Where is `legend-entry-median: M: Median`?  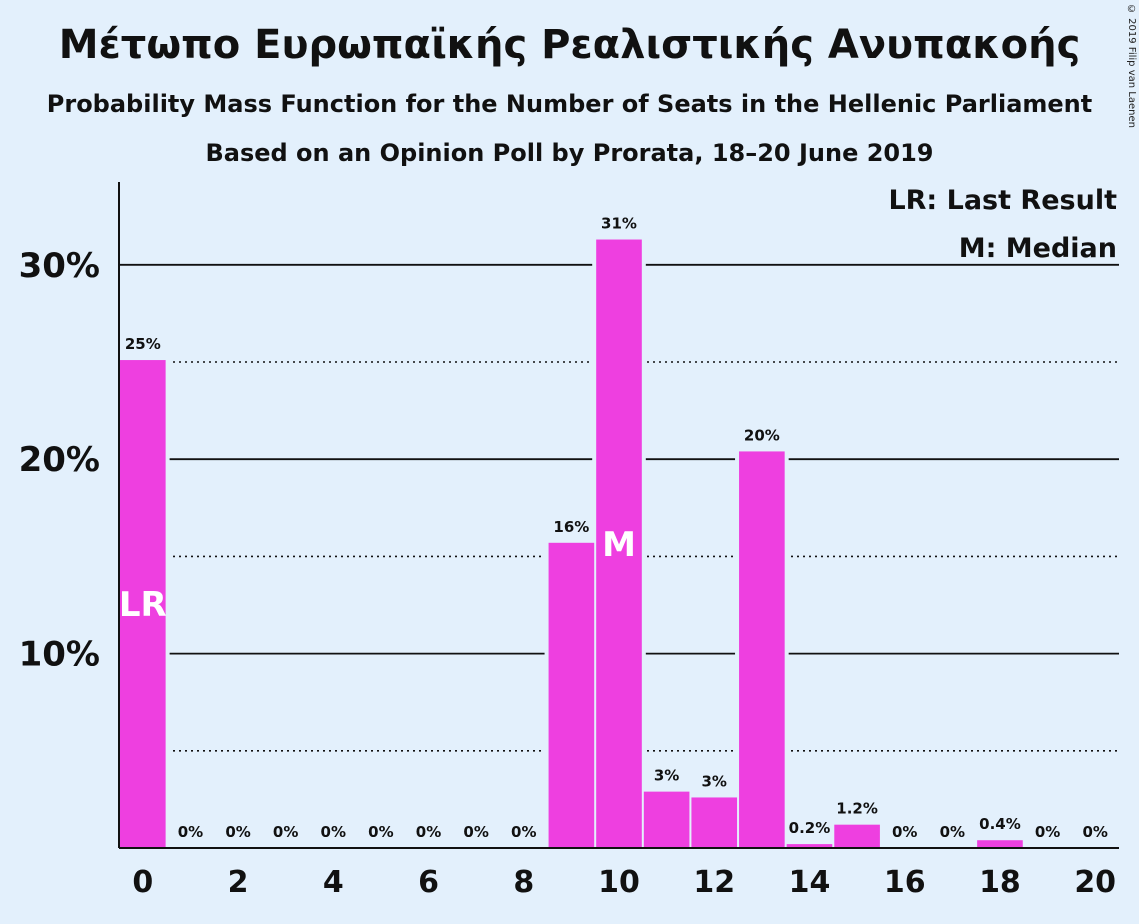 legend-entry-median: M: Median is located at coordinates (1038, 248).